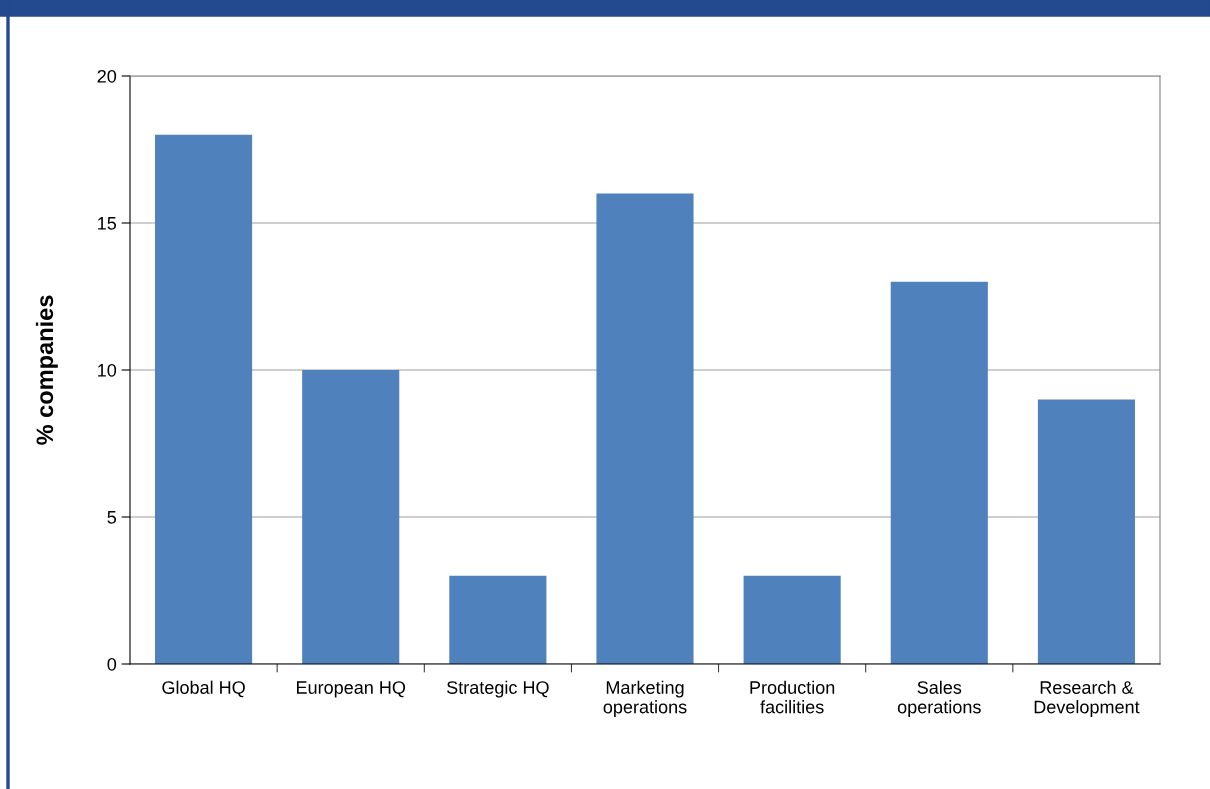 This screenshot has width=1210, height=789. I want to click on x-tick-label: Production facilities, so click(792, 697).